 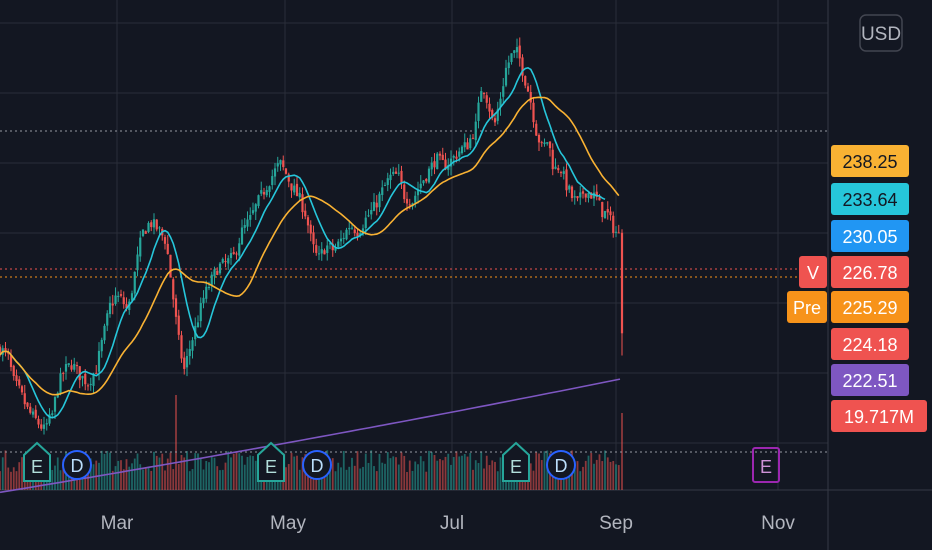 What do you see at coordinates (881, 33) in the screenshot?
I see `currency-button: USD` at bounding box center [881, 33].